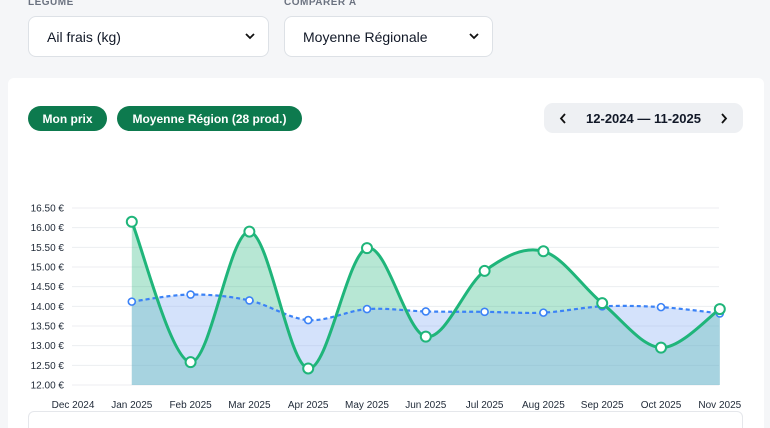 The height and width of the screenshot is (428, 770). I want to click on x-tick-label: Jun 2025, so click(426, 405).